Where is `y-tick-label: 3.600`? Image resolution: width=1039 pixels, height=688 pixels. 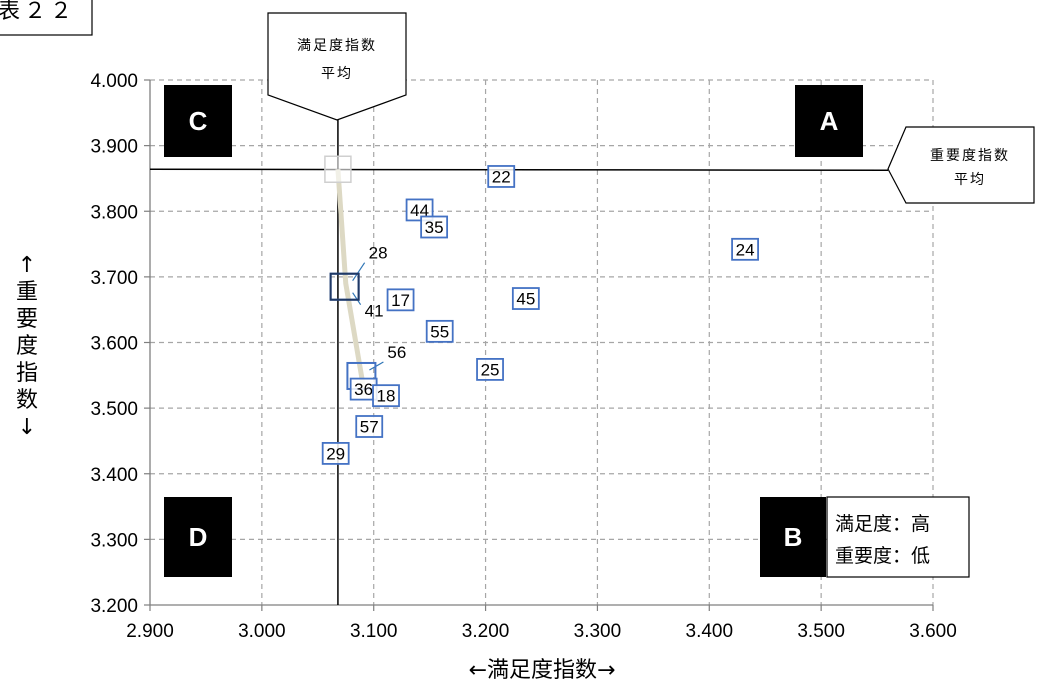
y-tick-label: 3.600 is located at coordinates (114, 344).